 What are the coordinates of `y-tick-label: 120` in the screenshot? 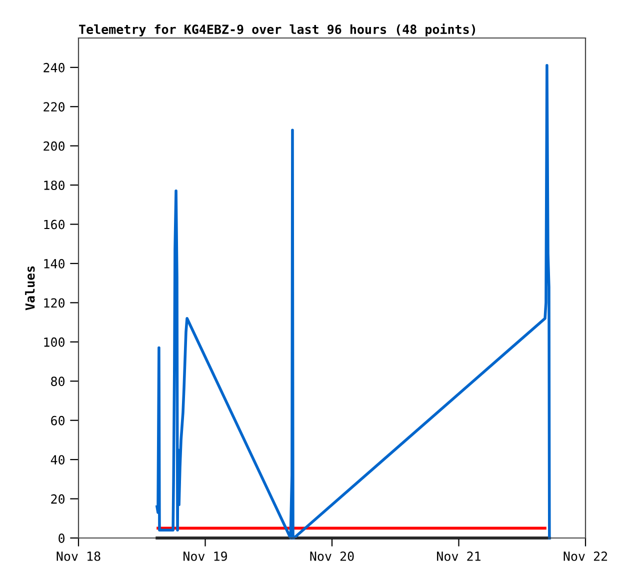 It's located at (54, 303).